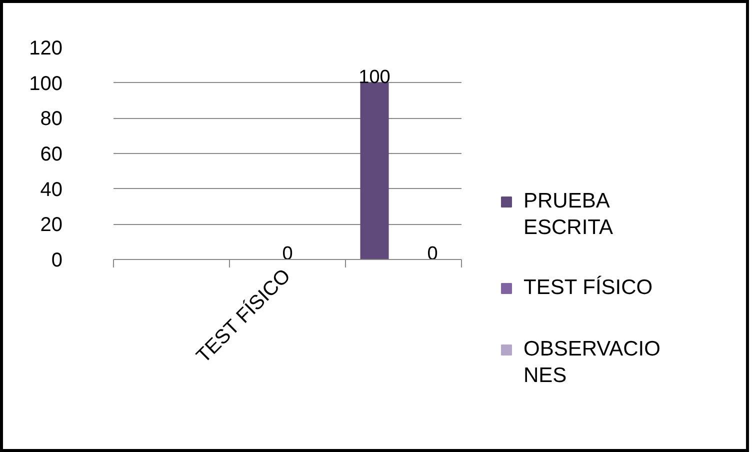 Image resolution: width=755 pixels, height=452 pixels. I want to click on y-tick-label: 60, so click(51, 155).